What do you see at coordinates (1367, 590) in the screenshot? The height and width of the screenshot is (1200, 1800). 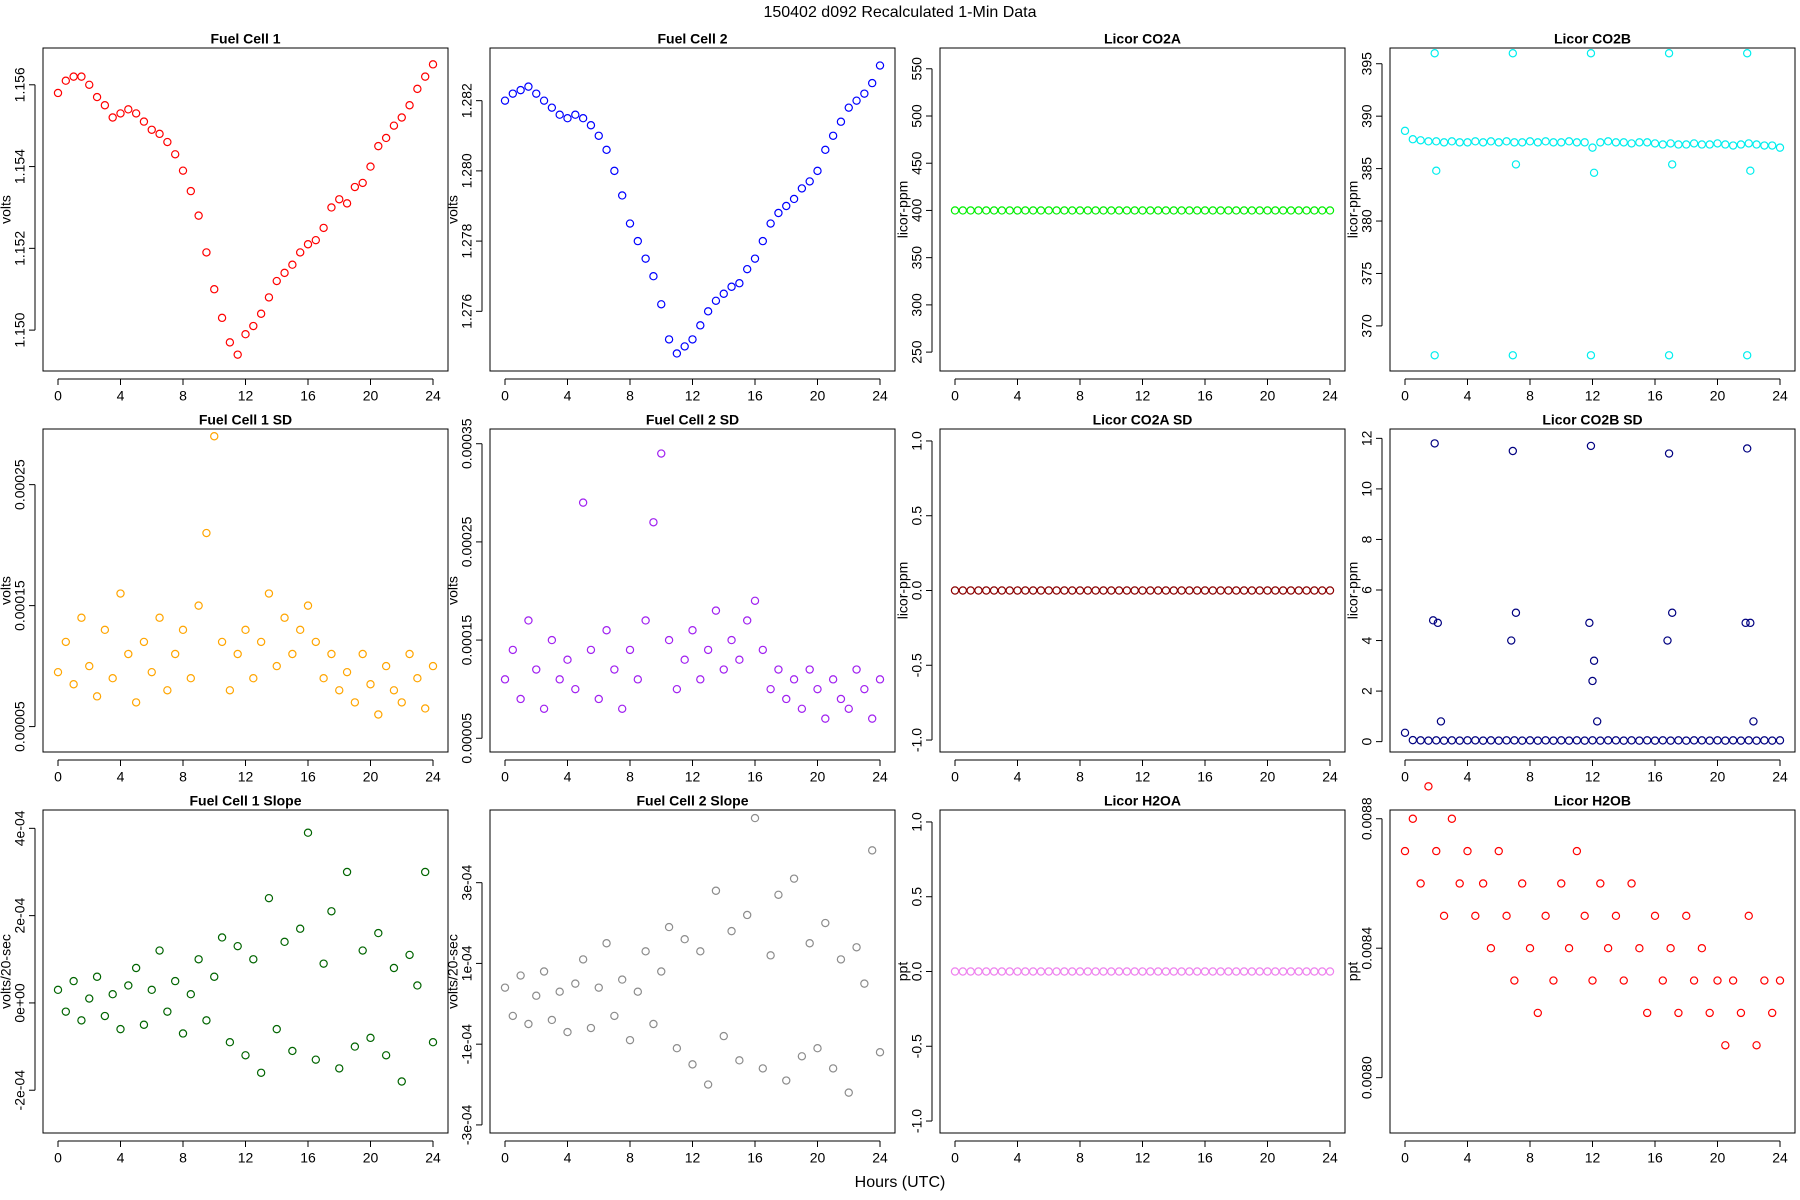 I see `y-tick-label: 6` at bounding box center [1367, 590].